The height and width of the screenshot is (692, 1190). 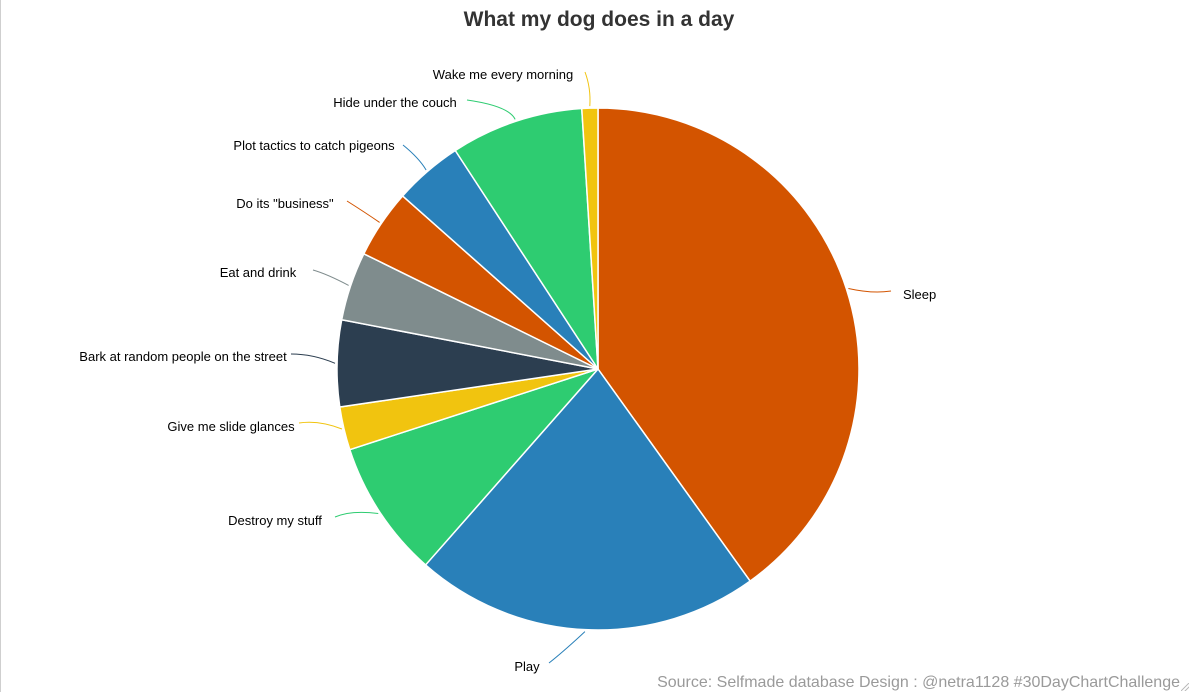 What do you see at coordinates (474, 467) in the screenshot?
I see `pie-slice-destroy-my-stuff` at bounding box center [474, 467].